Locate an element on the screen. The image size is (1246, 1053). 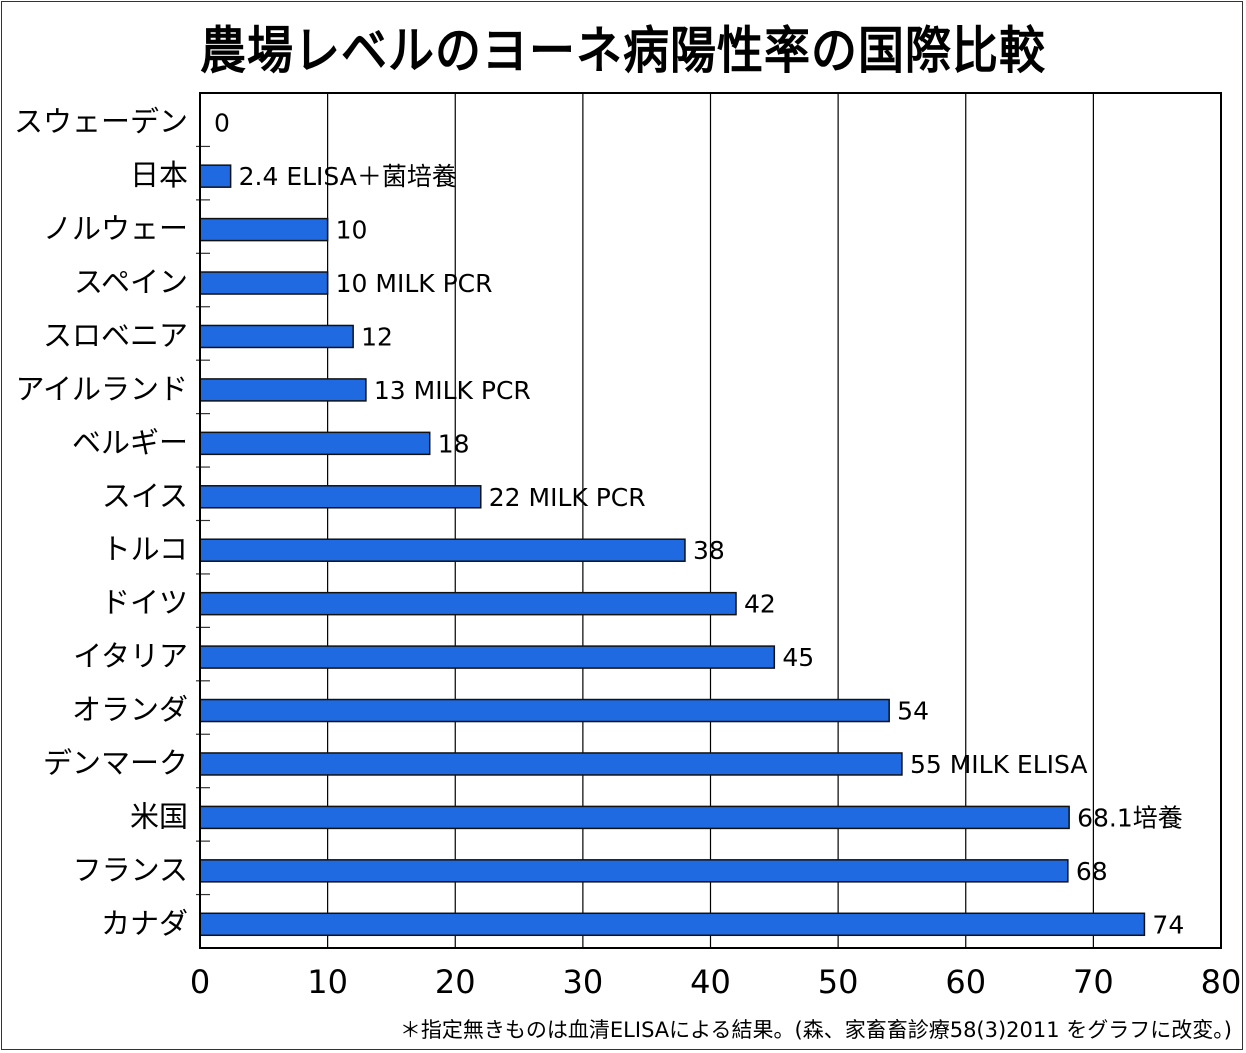
category-label: 日本 is located at coordinates (159, 175).